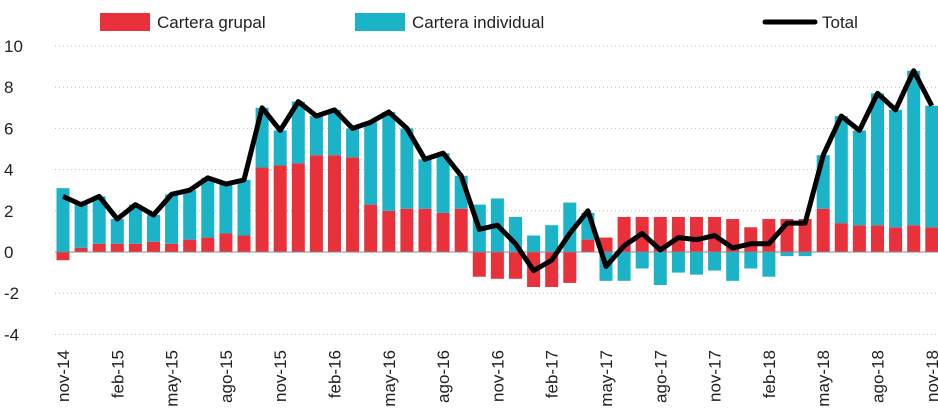 The width and height of the screenshot is (938, 411). I want to click on x-tick-label: feb-16, so click(335, 374).